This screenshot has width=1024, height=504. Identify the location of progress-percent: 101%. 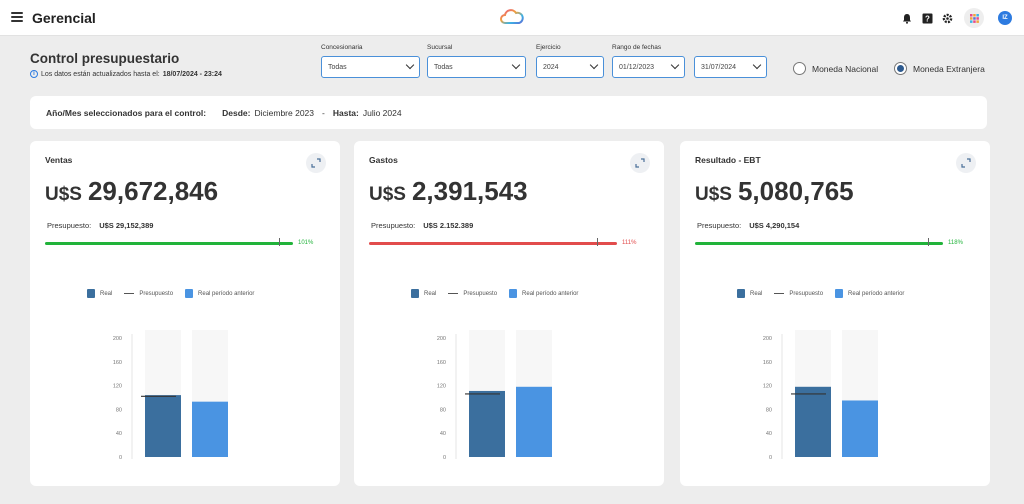
(306, 243).